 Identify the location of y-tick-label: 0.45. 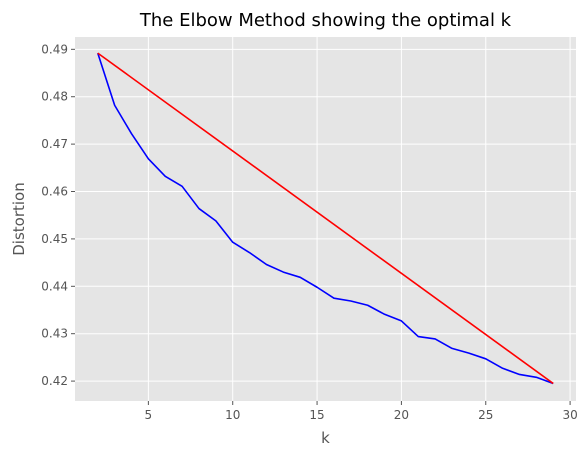
(54, 239).